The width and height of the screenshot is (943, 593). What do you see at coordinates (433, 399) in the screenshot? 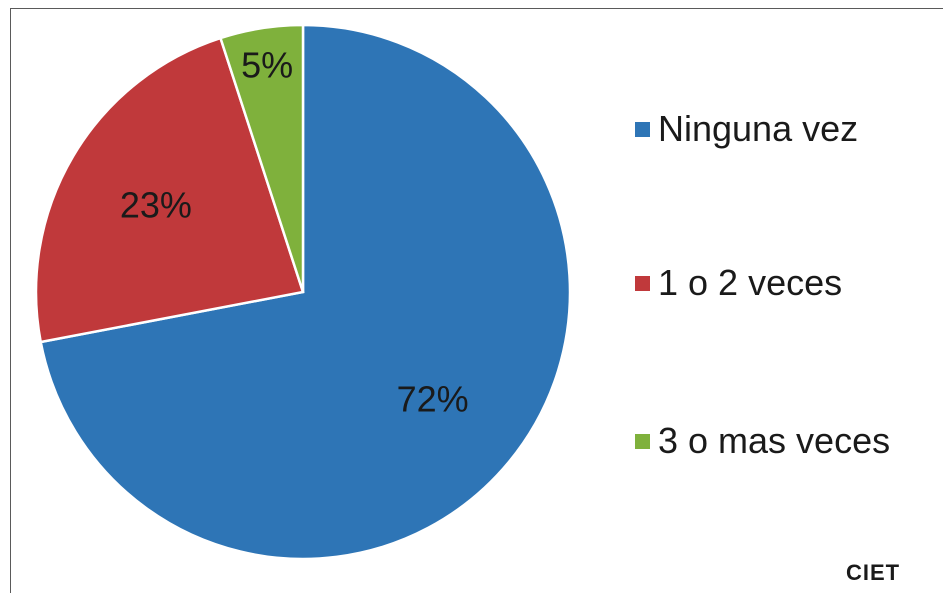
I see `slice-label-ninguna-vez: 72%` at bounding box center [433, 399].